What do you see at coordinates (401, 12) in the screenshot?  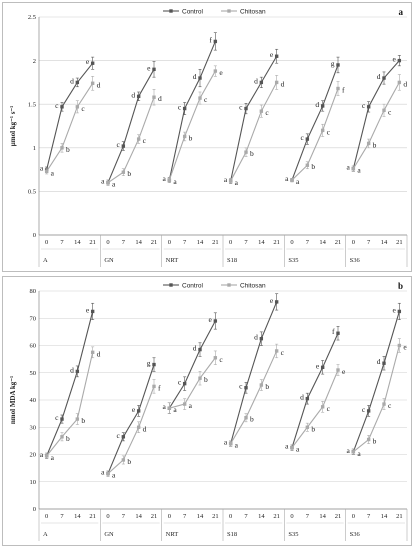 I see `panel-label: a` at bounding box center [401, 12].